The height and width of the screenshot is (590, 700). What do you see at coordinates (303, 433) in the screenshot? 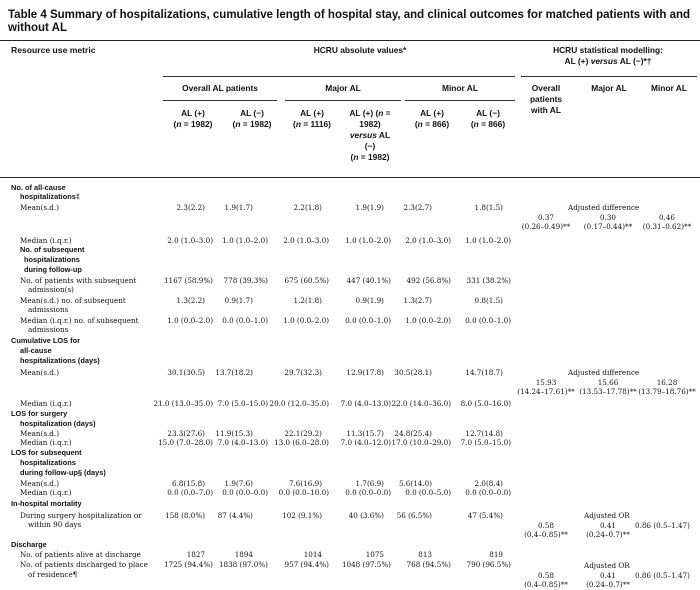
I see `surg-mean: 22.1(29.2)` at bounding box center [303, 433].